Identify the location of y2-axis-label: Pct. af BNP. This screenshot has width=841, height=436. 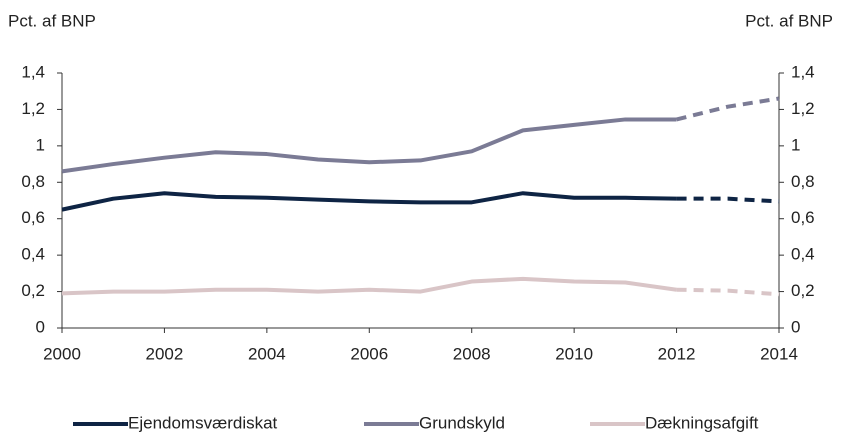
(789, 20).